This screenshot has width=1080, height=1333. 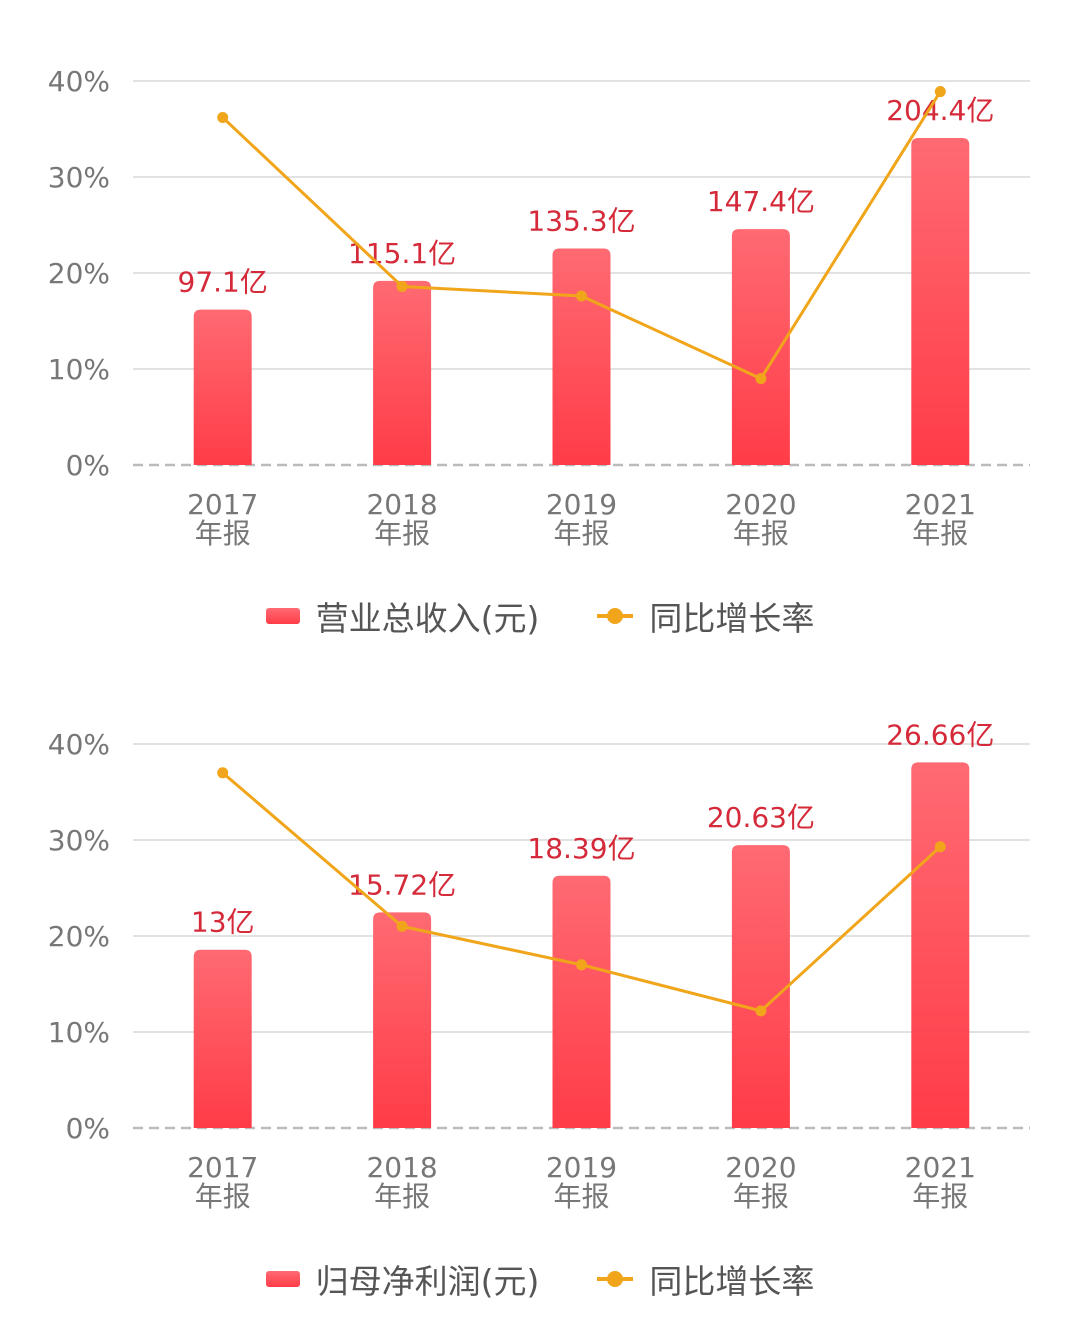 I want to click on net-profit-chart-legend: 归母净利润(元) 同比增长率, so click(x=540, y=1279).